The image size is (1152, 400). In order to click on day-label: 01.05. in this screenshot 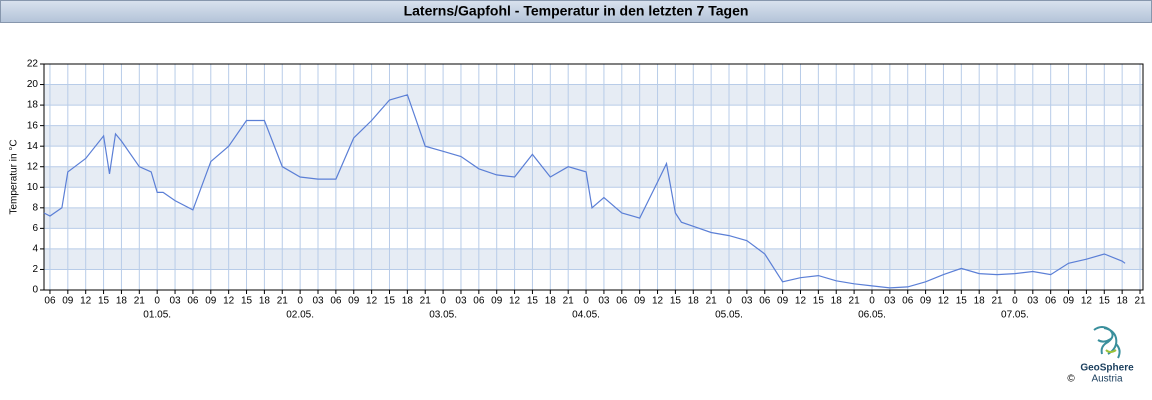, I will do `click(157, 315)`.